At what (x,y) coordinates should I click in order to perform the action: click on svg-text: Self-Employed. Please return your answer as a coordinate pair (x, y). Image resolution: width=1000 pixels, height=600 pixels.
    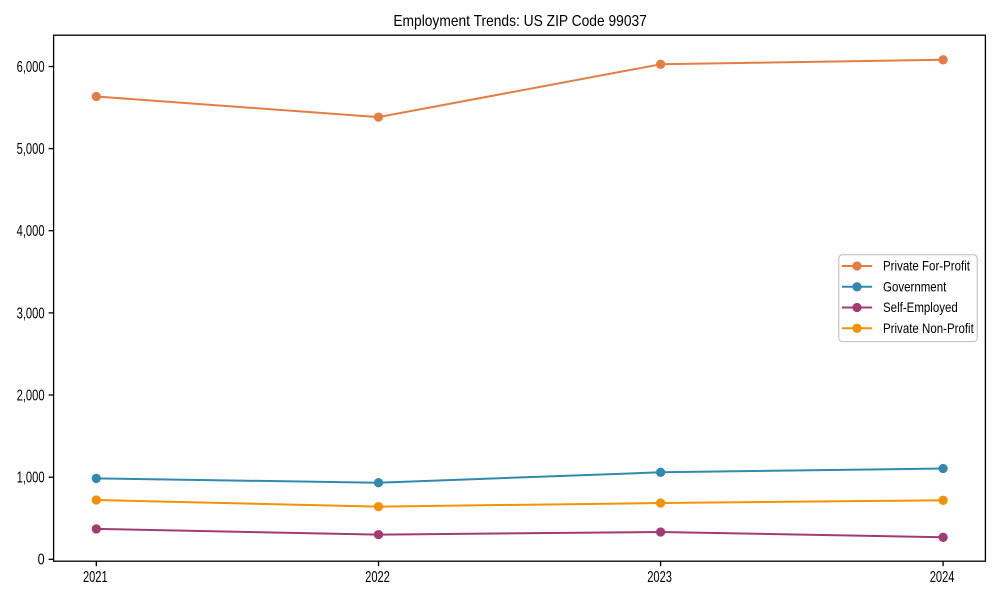
    Looking at the image, I should click on (920, 307).